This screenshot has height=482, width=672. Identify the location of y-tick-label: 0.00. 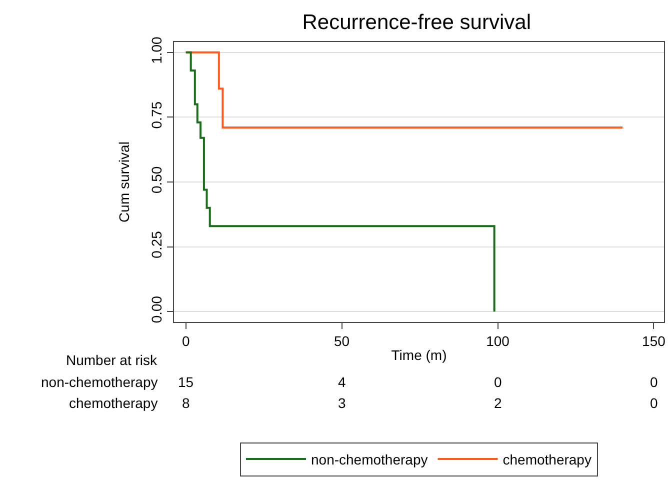
(156, 310).